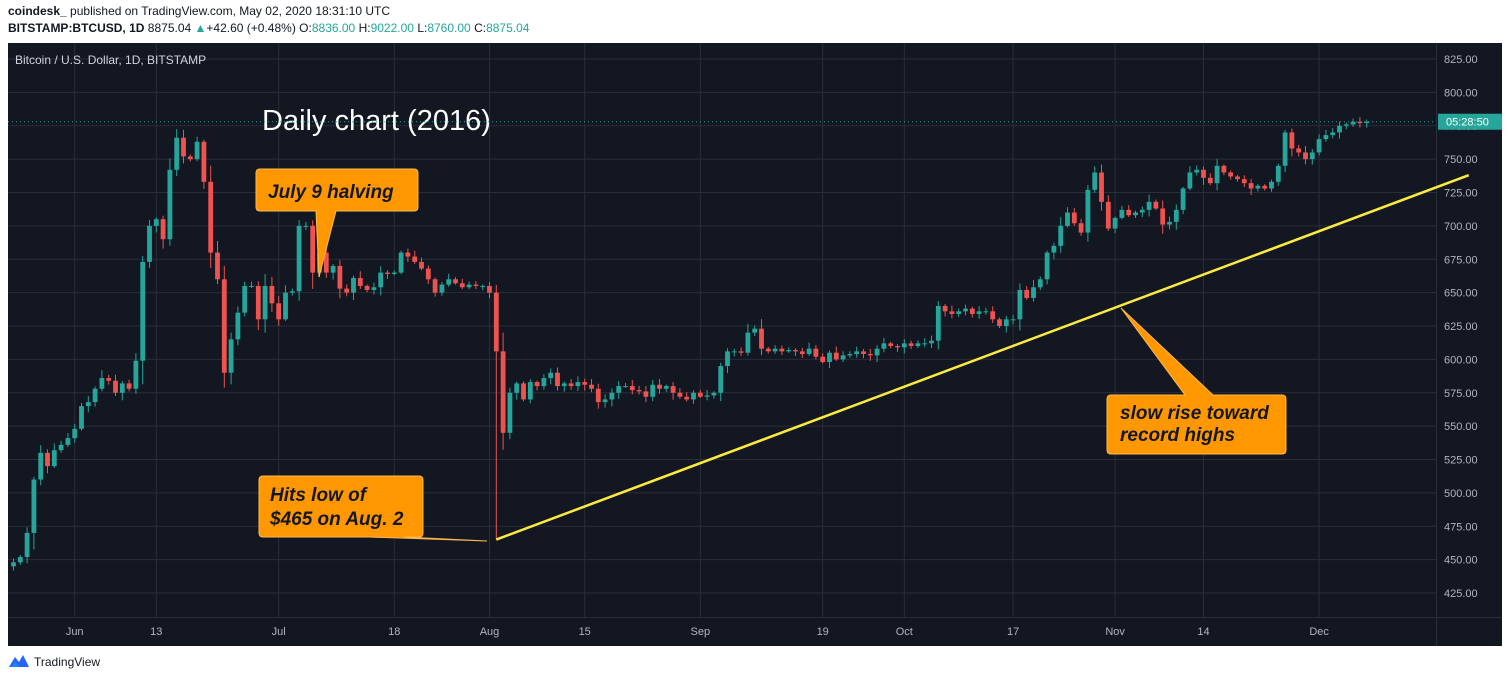  Describe the element at coordinates (37, 11) in the screenshot. I see `publisher-name: coindesk_` at that location.